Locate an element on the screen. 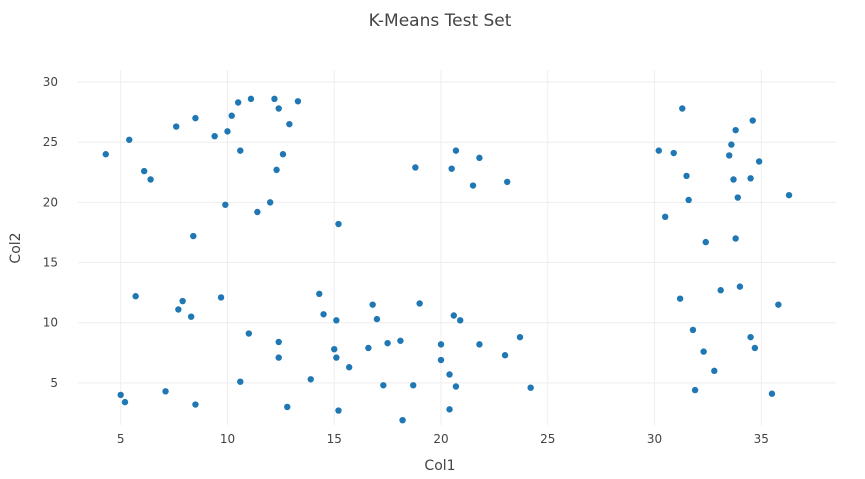 This screenshot has height=479, width=865. x-tick-label: 25 is located at coordinates (547, 439).